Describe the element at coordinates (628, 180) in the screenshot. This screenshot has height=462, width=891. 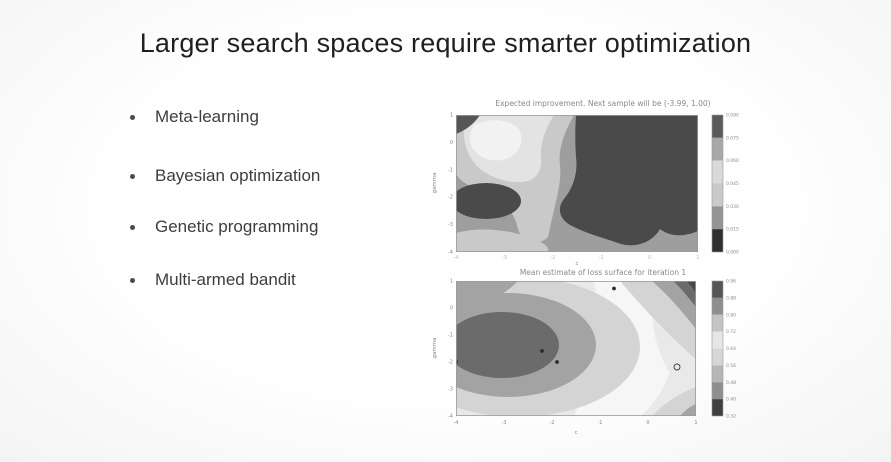
I see `contour-dark-plateau` at that location.